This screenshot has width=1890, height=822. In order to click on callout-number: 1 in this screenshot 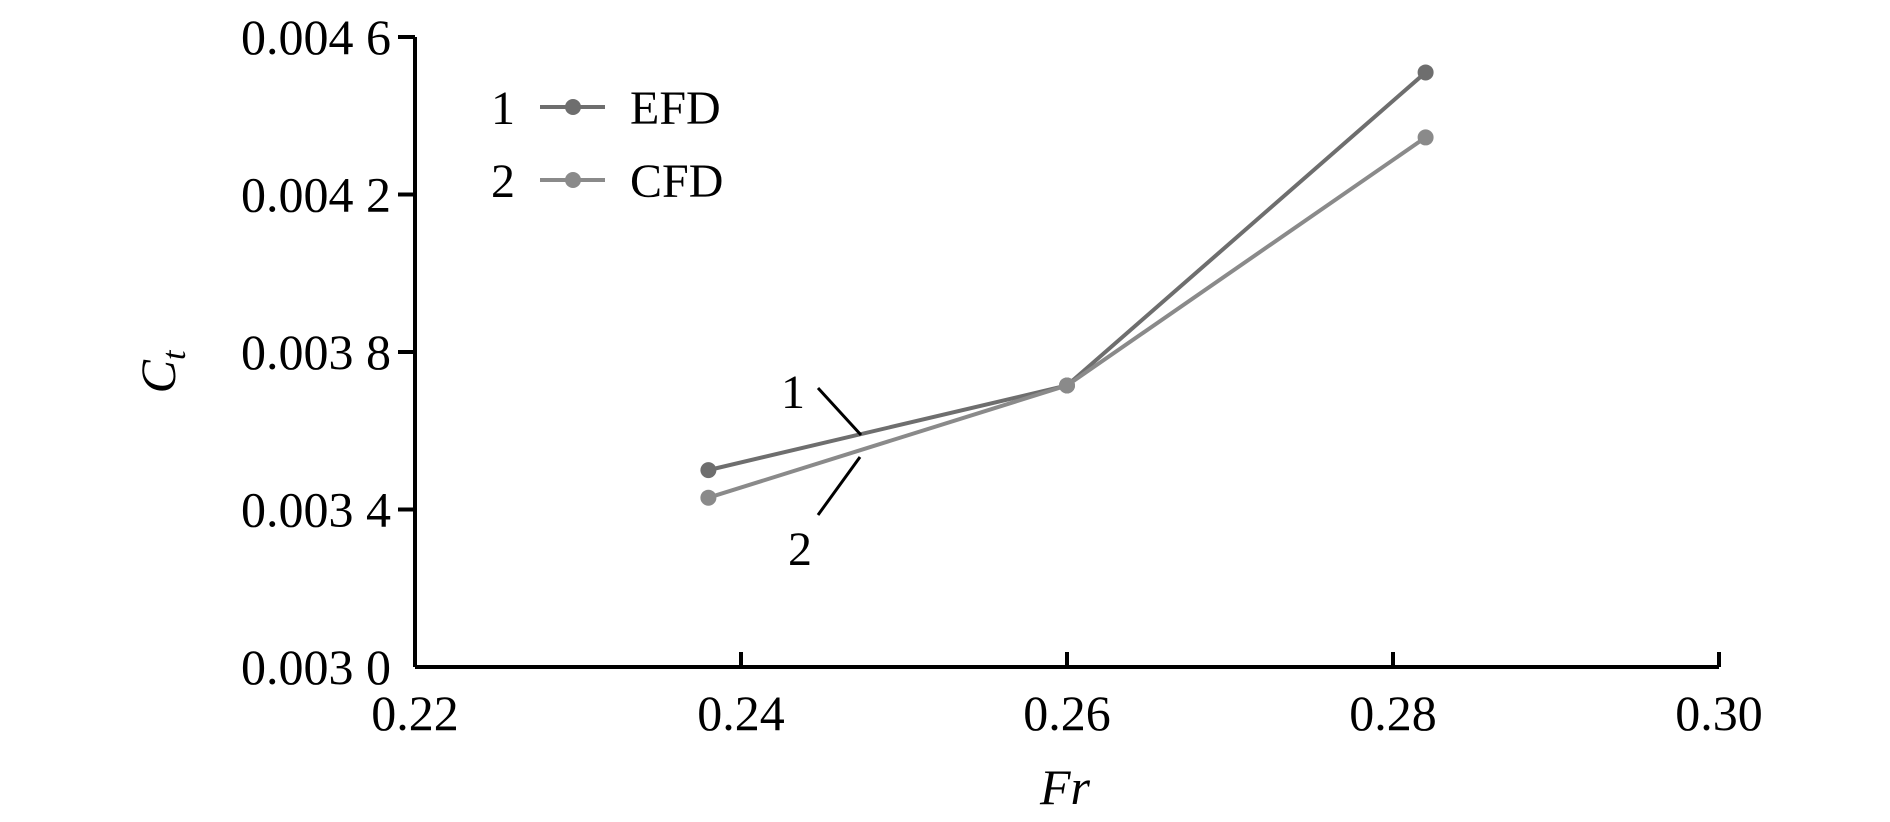, I will do `click(793, 392)`.